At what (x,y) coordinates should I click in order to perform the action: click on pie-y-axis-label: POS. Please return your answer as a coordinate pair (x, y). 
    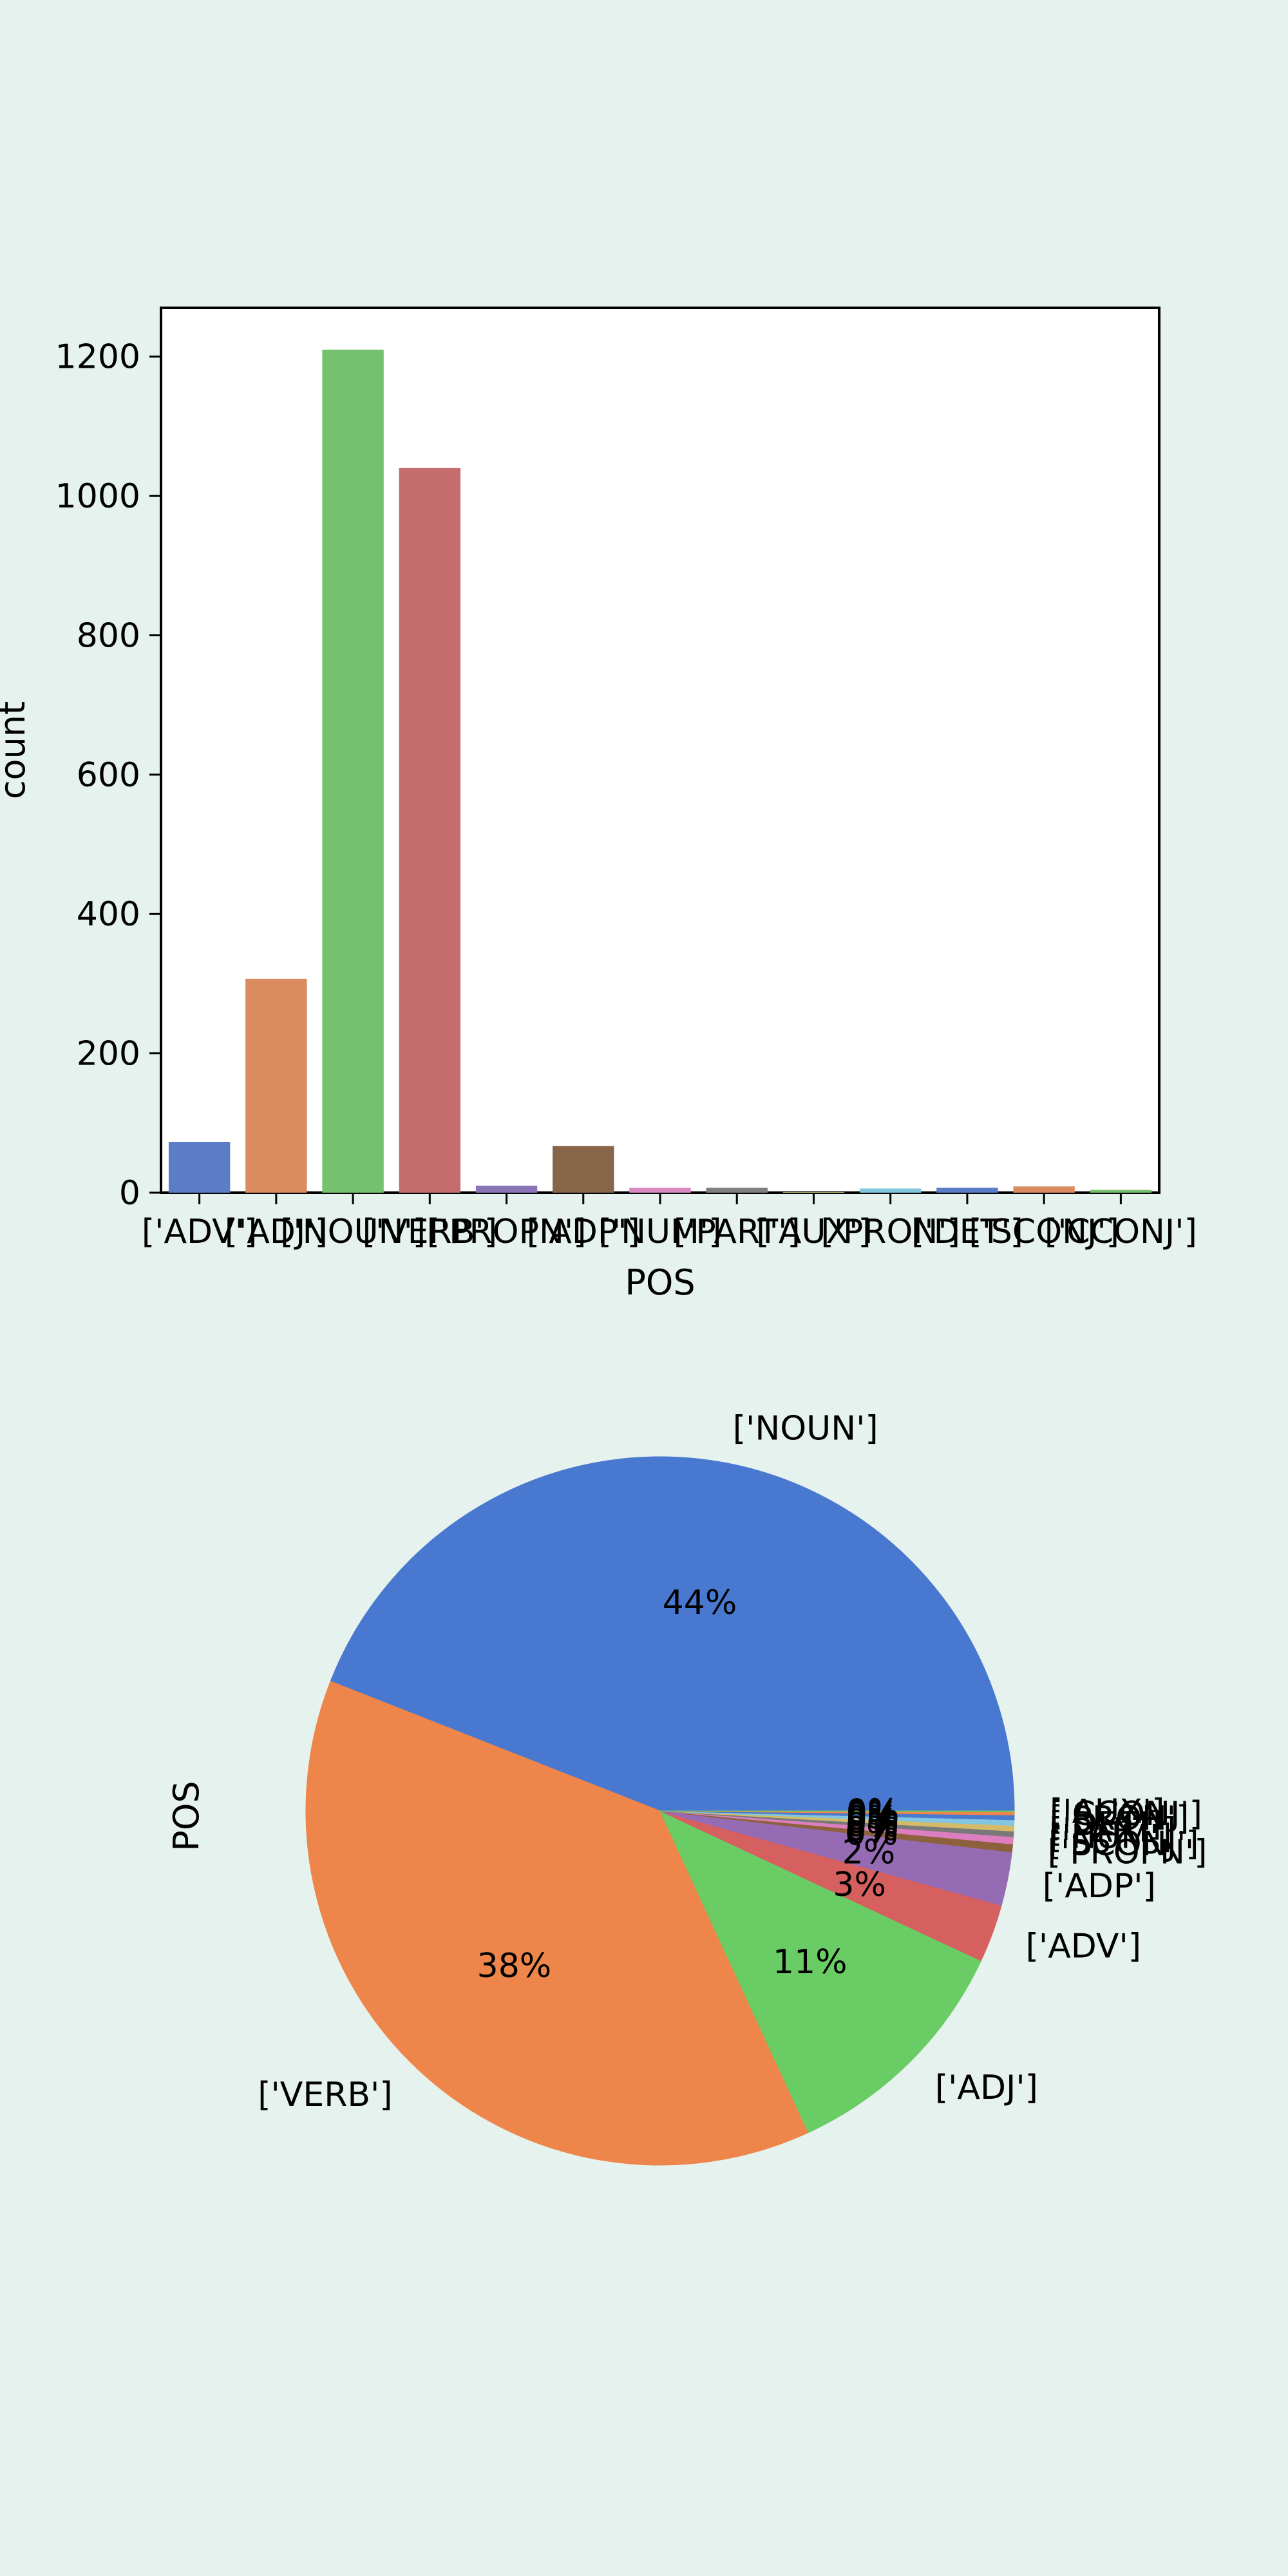
    Looking at the image, I should click on (186, 1816).